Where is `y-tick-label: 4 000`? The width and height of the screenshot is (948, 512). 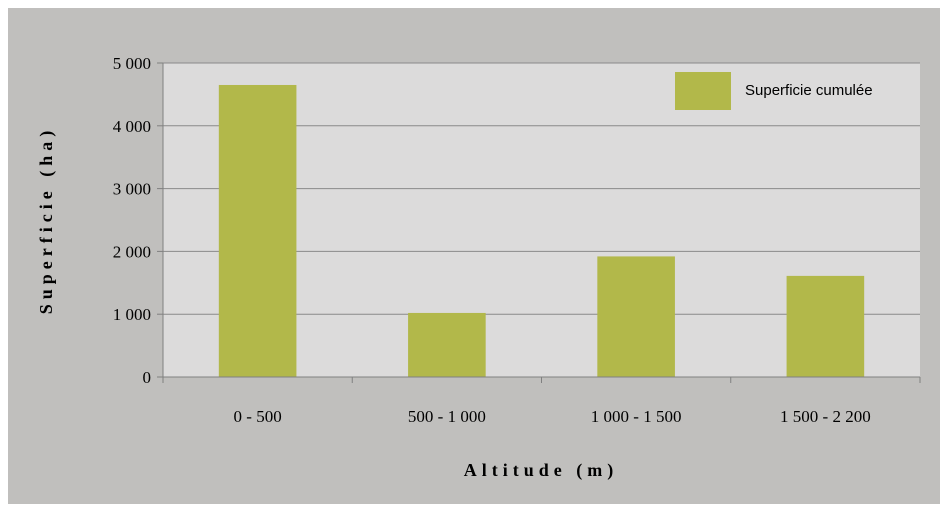
y-tick-label: 4 000 is located at coordinates (132, 126).